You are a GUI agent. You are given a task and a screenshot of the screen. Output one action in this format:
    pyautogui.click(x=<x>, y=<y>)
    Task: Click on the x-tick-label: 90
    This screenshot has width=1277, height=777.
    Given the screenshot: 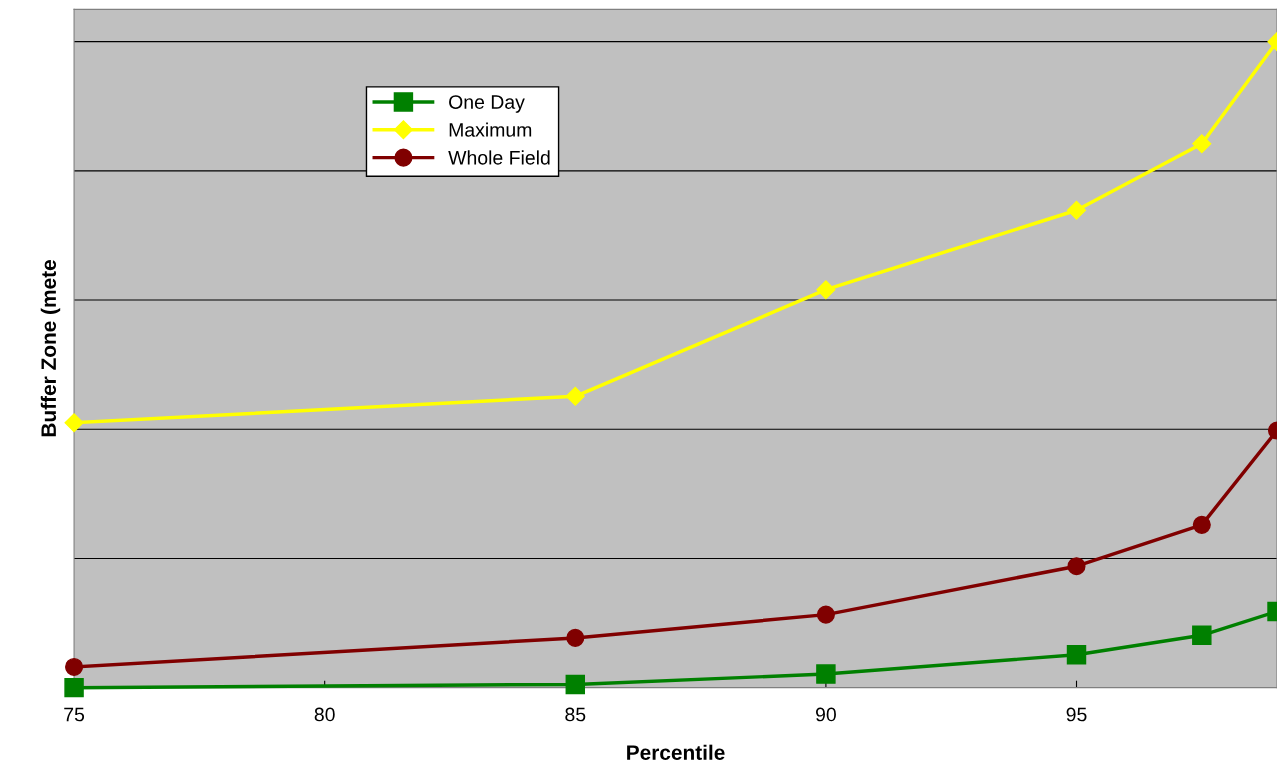 What is the action you would take?
    pyautogui.click(x=826, y=714)
    